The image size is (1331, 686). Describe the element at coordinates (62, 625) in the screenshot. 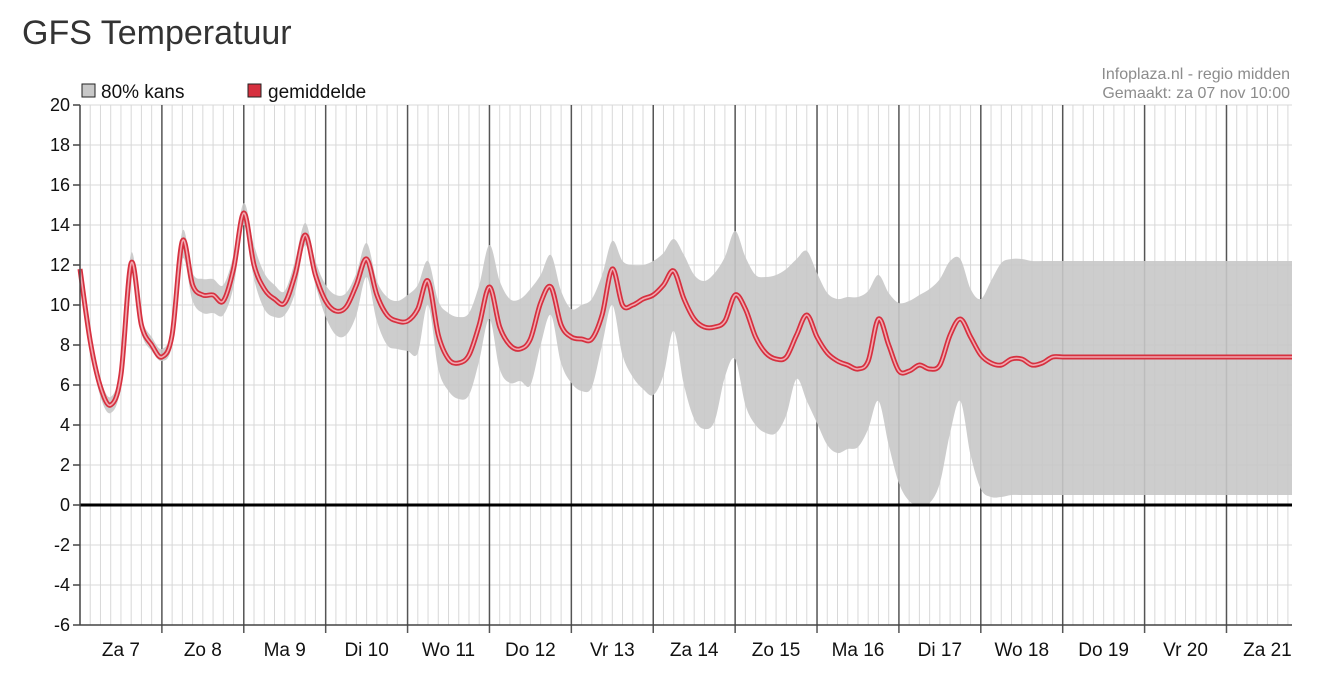

I see `y-tick-label: -6` at that location.